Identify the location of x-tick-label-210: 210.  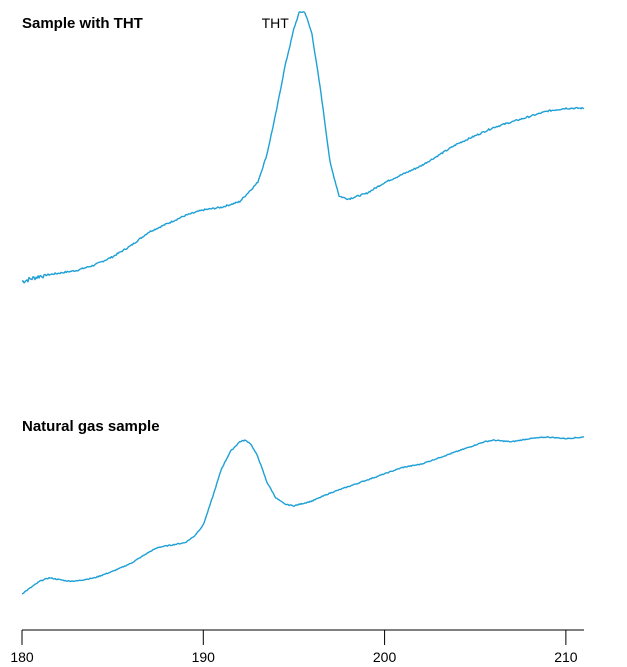
(566, 657).